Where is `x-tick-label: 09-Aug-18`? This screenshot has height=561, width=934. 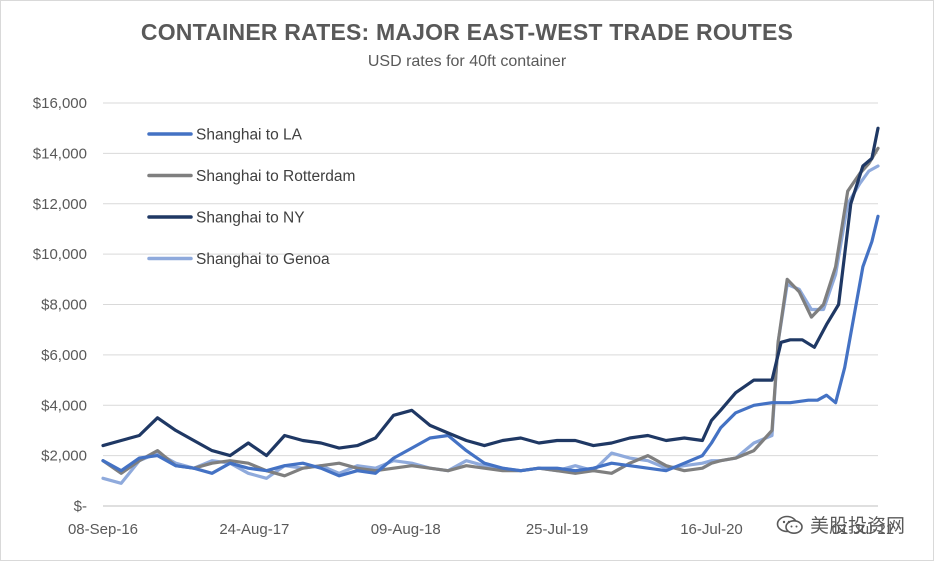 x-tick-label: 09-Aug-18 is located at coordinates (406, 529).